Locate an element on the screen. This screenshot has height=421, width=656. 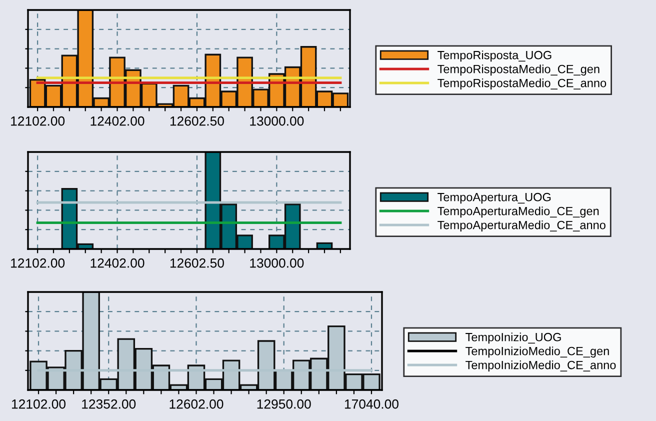
legend-label: TempoRispostaMedio_CE_gen is located at coordinates (519, 70).